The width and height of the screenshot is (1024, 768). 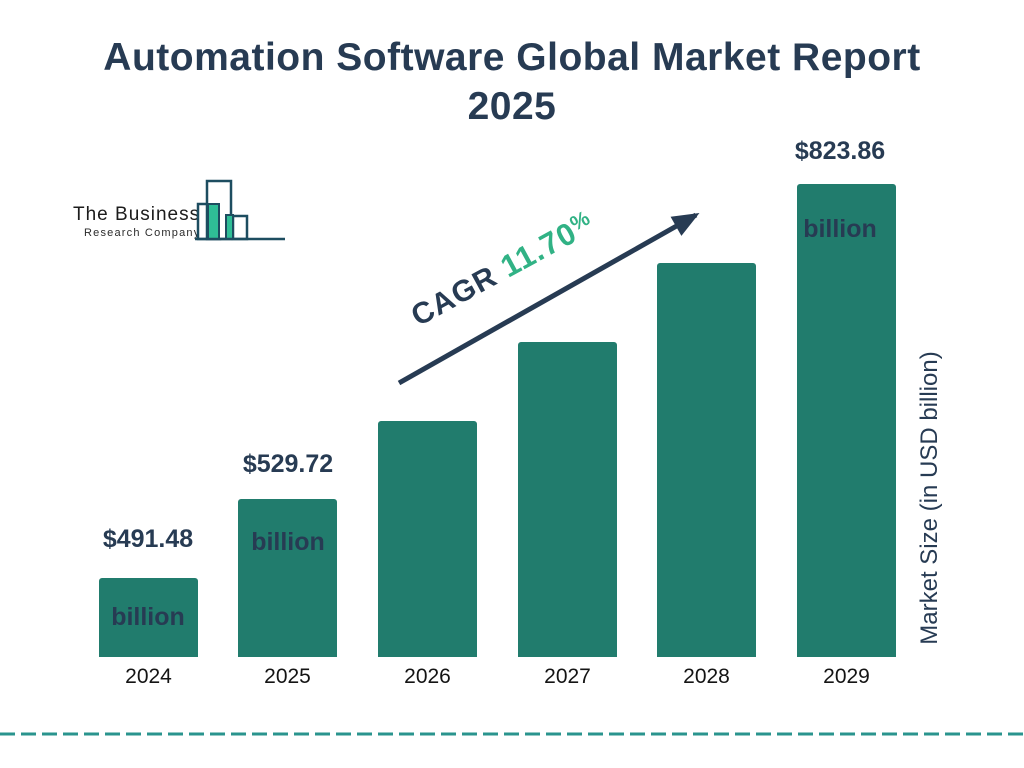 What do you see at coordinates (840, 229) in the screenshot?
I see `data-label-2029-unit: billion` at bounding box center [840, 229].